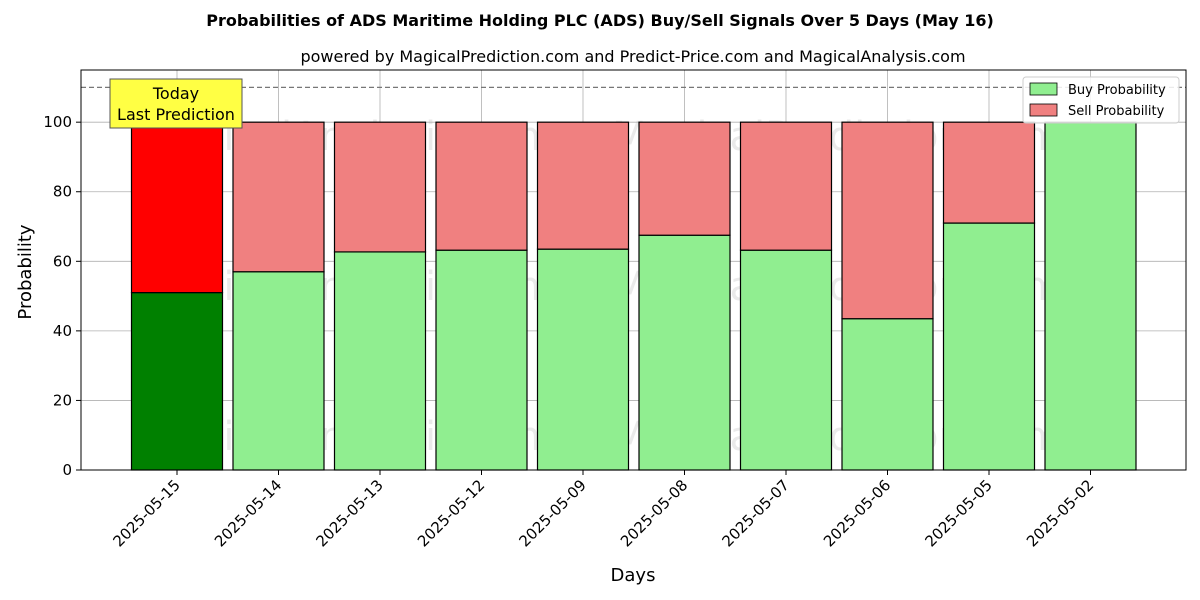 This screenshot has width=1200, height=600. What do you see at coordinates (1116, 111) in the screenshot?
I see `legend-label-sell: Sell Probability` at bounding box center [1116, 111].